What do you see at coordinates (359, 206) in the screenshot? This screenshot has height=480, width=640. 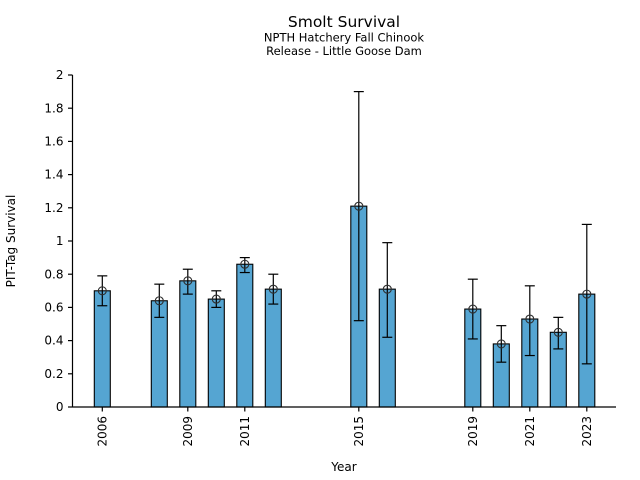 I see `marker-2015` at bounding box center [359, 206].